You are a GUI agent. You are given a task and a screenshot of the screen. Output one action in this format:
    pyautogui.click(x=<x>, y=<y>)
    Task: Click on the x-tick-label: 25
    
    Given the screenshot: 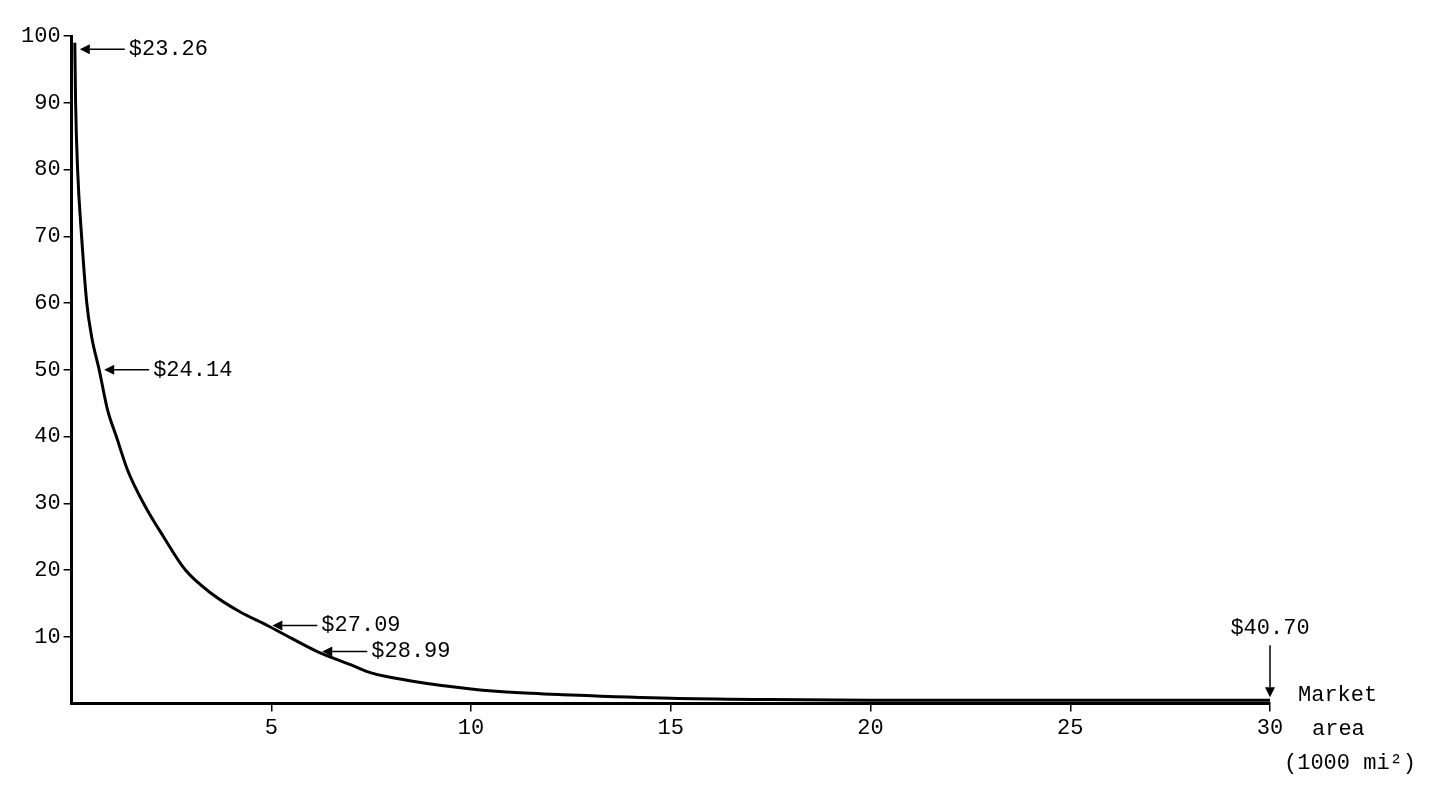 What is the action you would take?
    pyautogui.click(x=1070, y=728)
    